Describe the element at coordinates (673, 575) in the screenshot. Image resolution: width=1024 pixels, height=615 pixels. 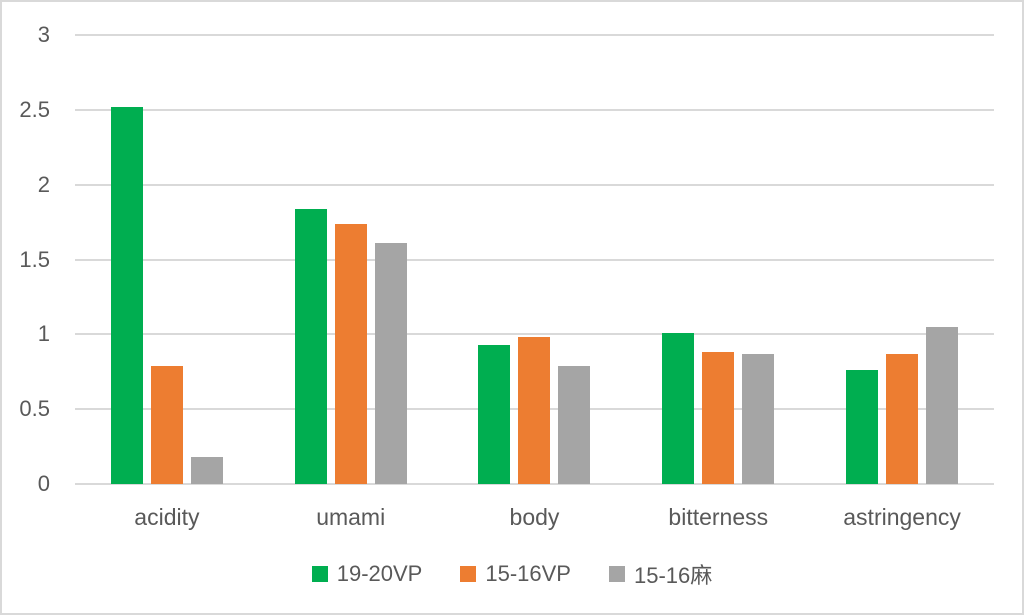
I see `legend-label: 15-16麻` at that location.